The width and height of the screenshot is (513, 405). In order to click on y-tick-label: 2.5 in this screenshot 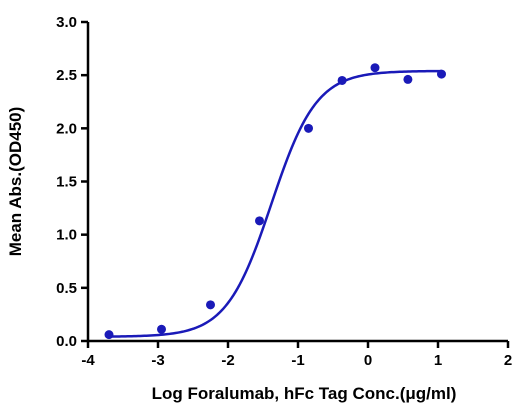, I will do `click(66, 75)`.